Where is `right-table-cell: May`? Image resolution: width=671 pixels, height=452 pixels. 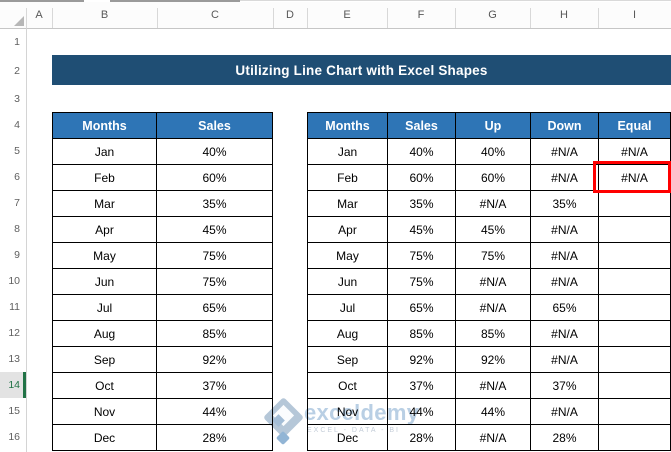 right-table-cell: May is located at coordinates (348, 256).